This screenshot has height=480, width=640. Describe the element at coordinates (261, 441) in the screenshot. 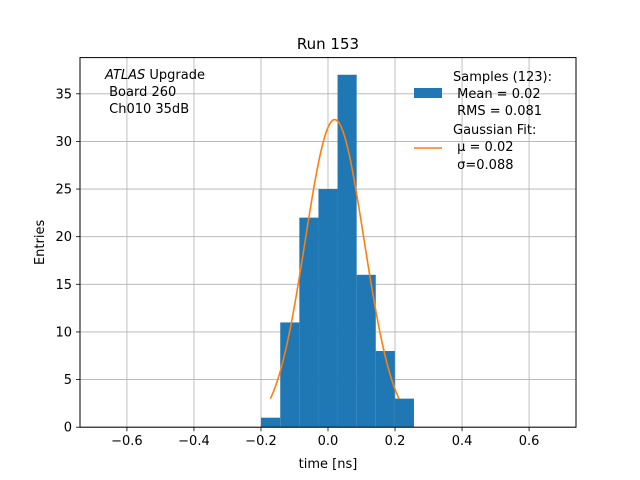

I see `x-tick-label: −0.2` at that location.